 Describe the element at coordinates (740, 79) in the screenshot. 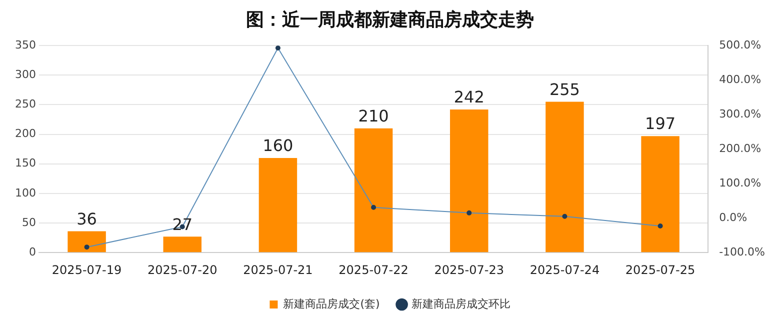

I see `y2-tick-label: 400.0%` at that location.